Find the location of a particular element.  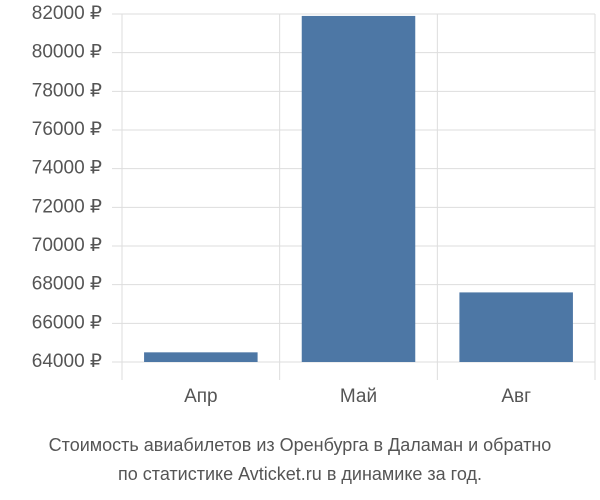

y-tick-label: 68000 ₽ is located at coordinates (67, 284).